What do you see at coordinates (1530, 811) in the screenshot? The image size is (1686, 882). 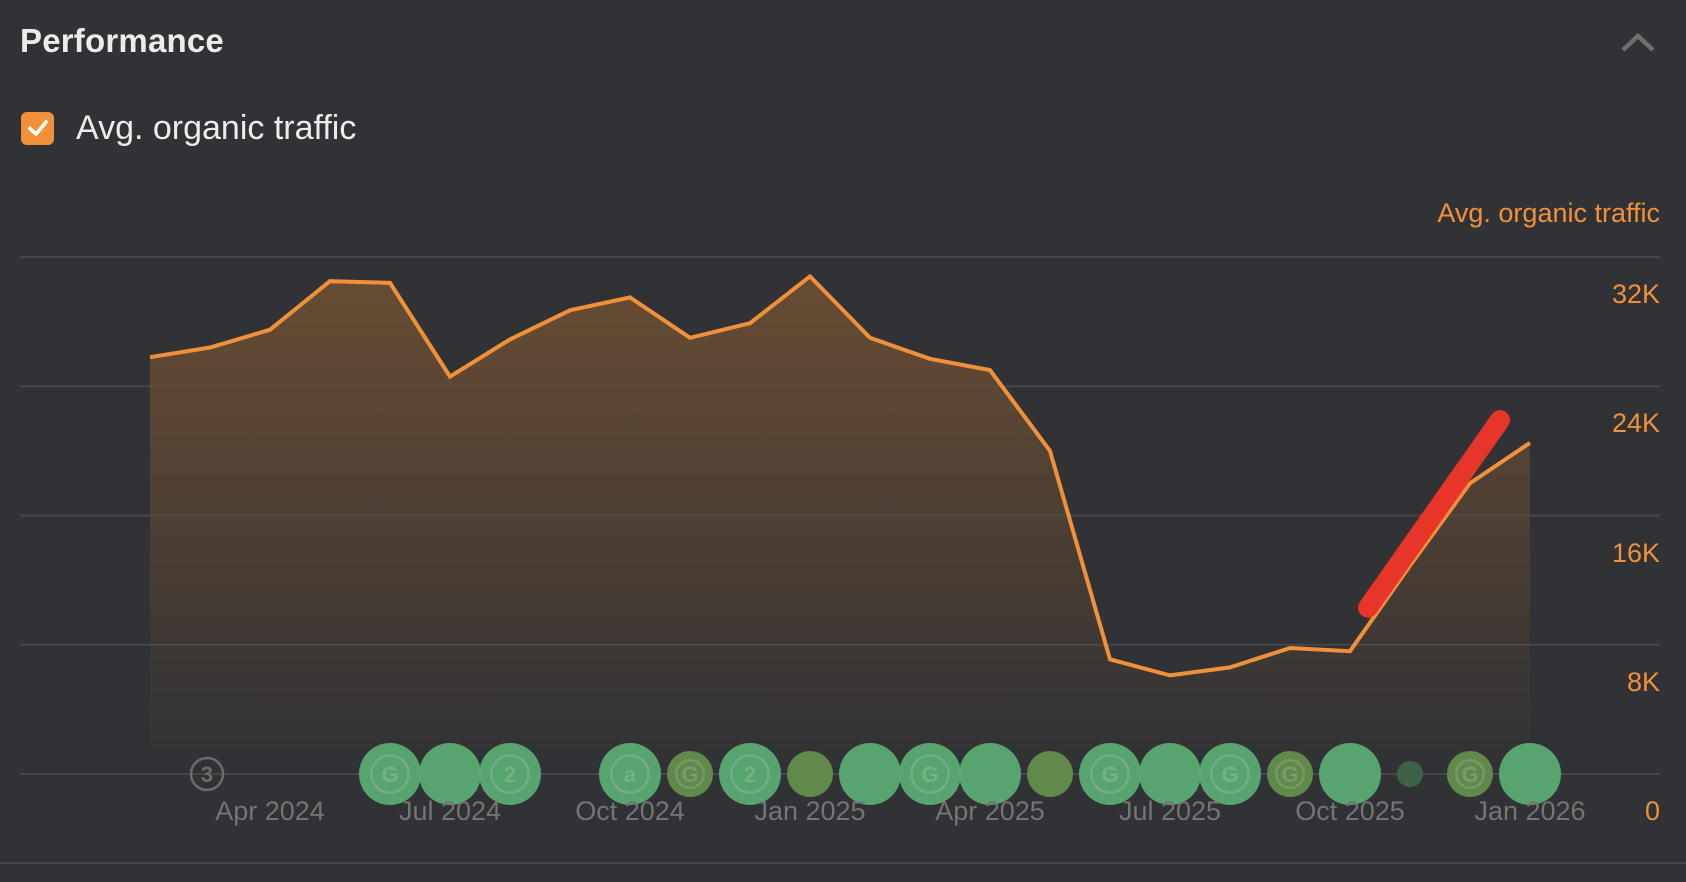 I see `x-tick-label: Jan 2026` at bounding box center [1530, 811].